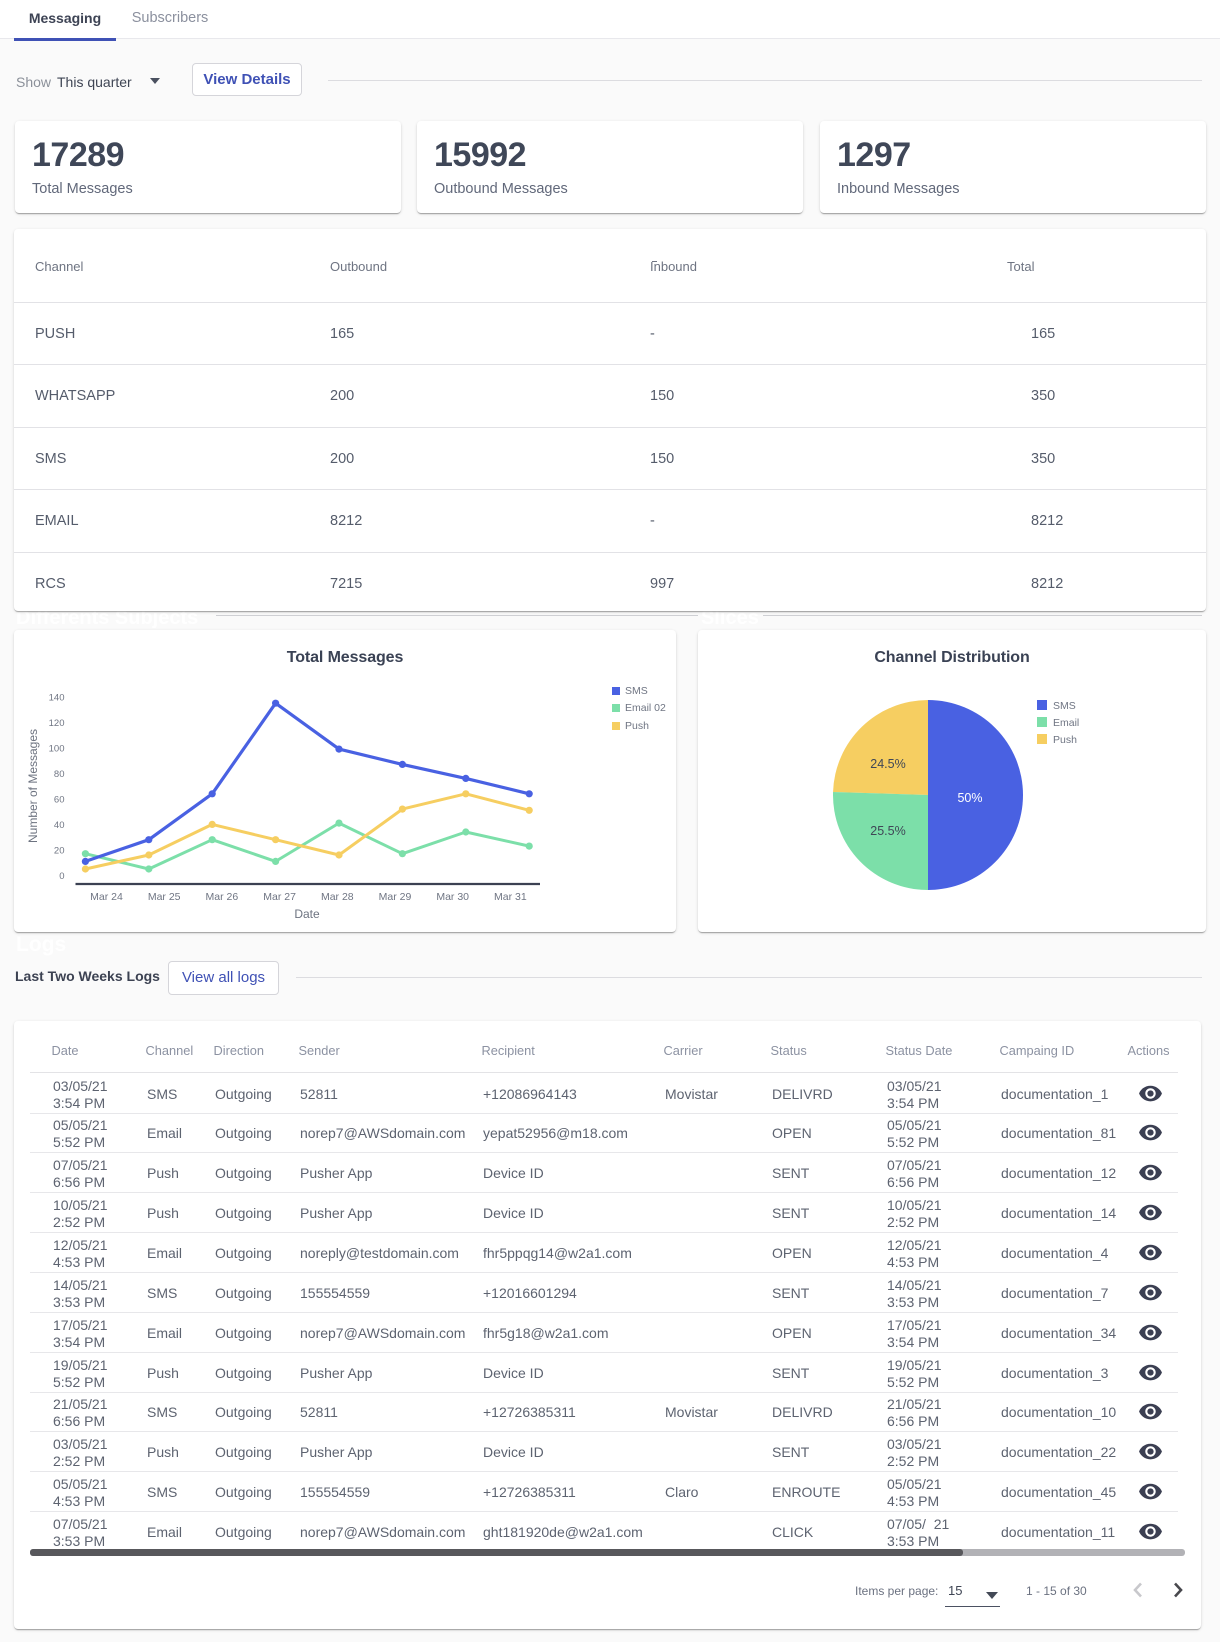 Image resolution: width=1220 pixels, height=1642 pixels. Describe the element at coordinates (59, 850) in the screenshot. I see `svg-text: 20` at that location.